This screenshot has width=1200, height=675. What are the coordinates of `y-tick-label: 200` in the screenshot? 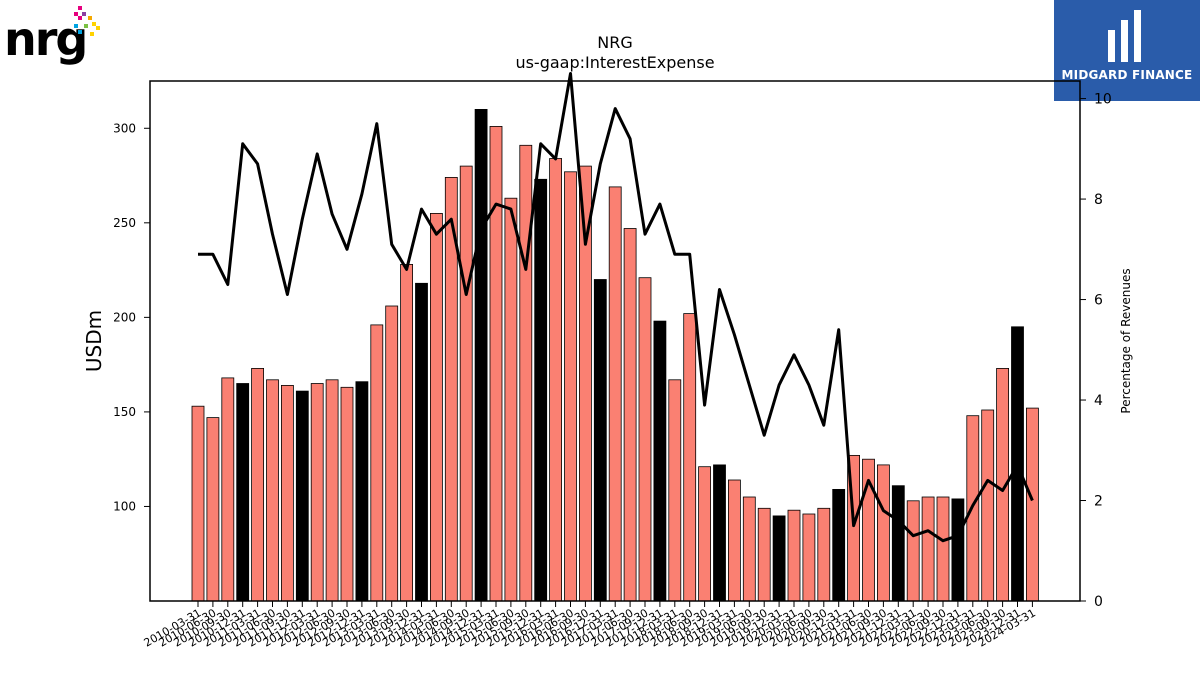 It's located at (124, 317).